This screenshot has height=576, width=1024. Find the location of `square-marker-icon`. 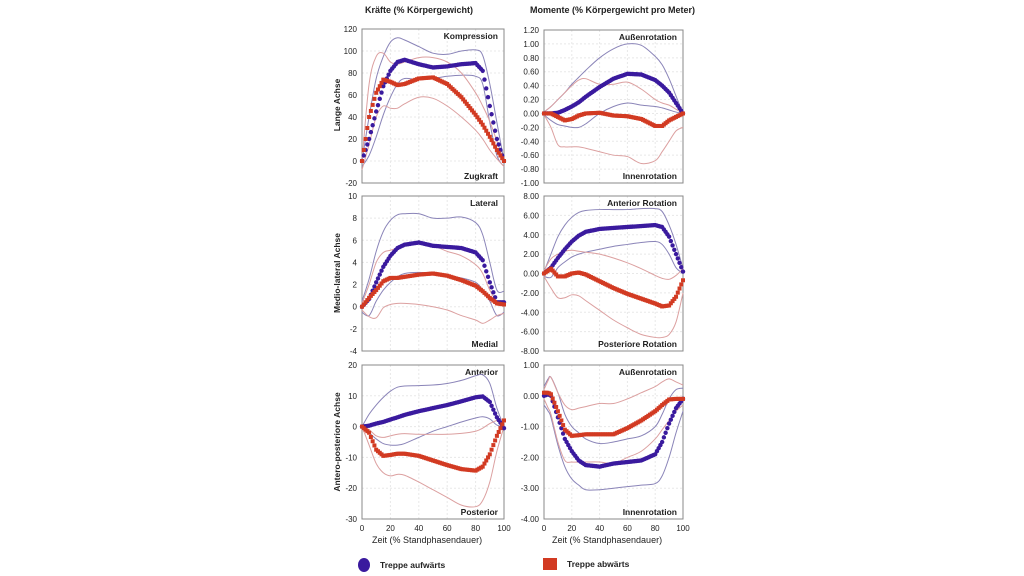

square-marker-icon is located at coordinates (550, 564).